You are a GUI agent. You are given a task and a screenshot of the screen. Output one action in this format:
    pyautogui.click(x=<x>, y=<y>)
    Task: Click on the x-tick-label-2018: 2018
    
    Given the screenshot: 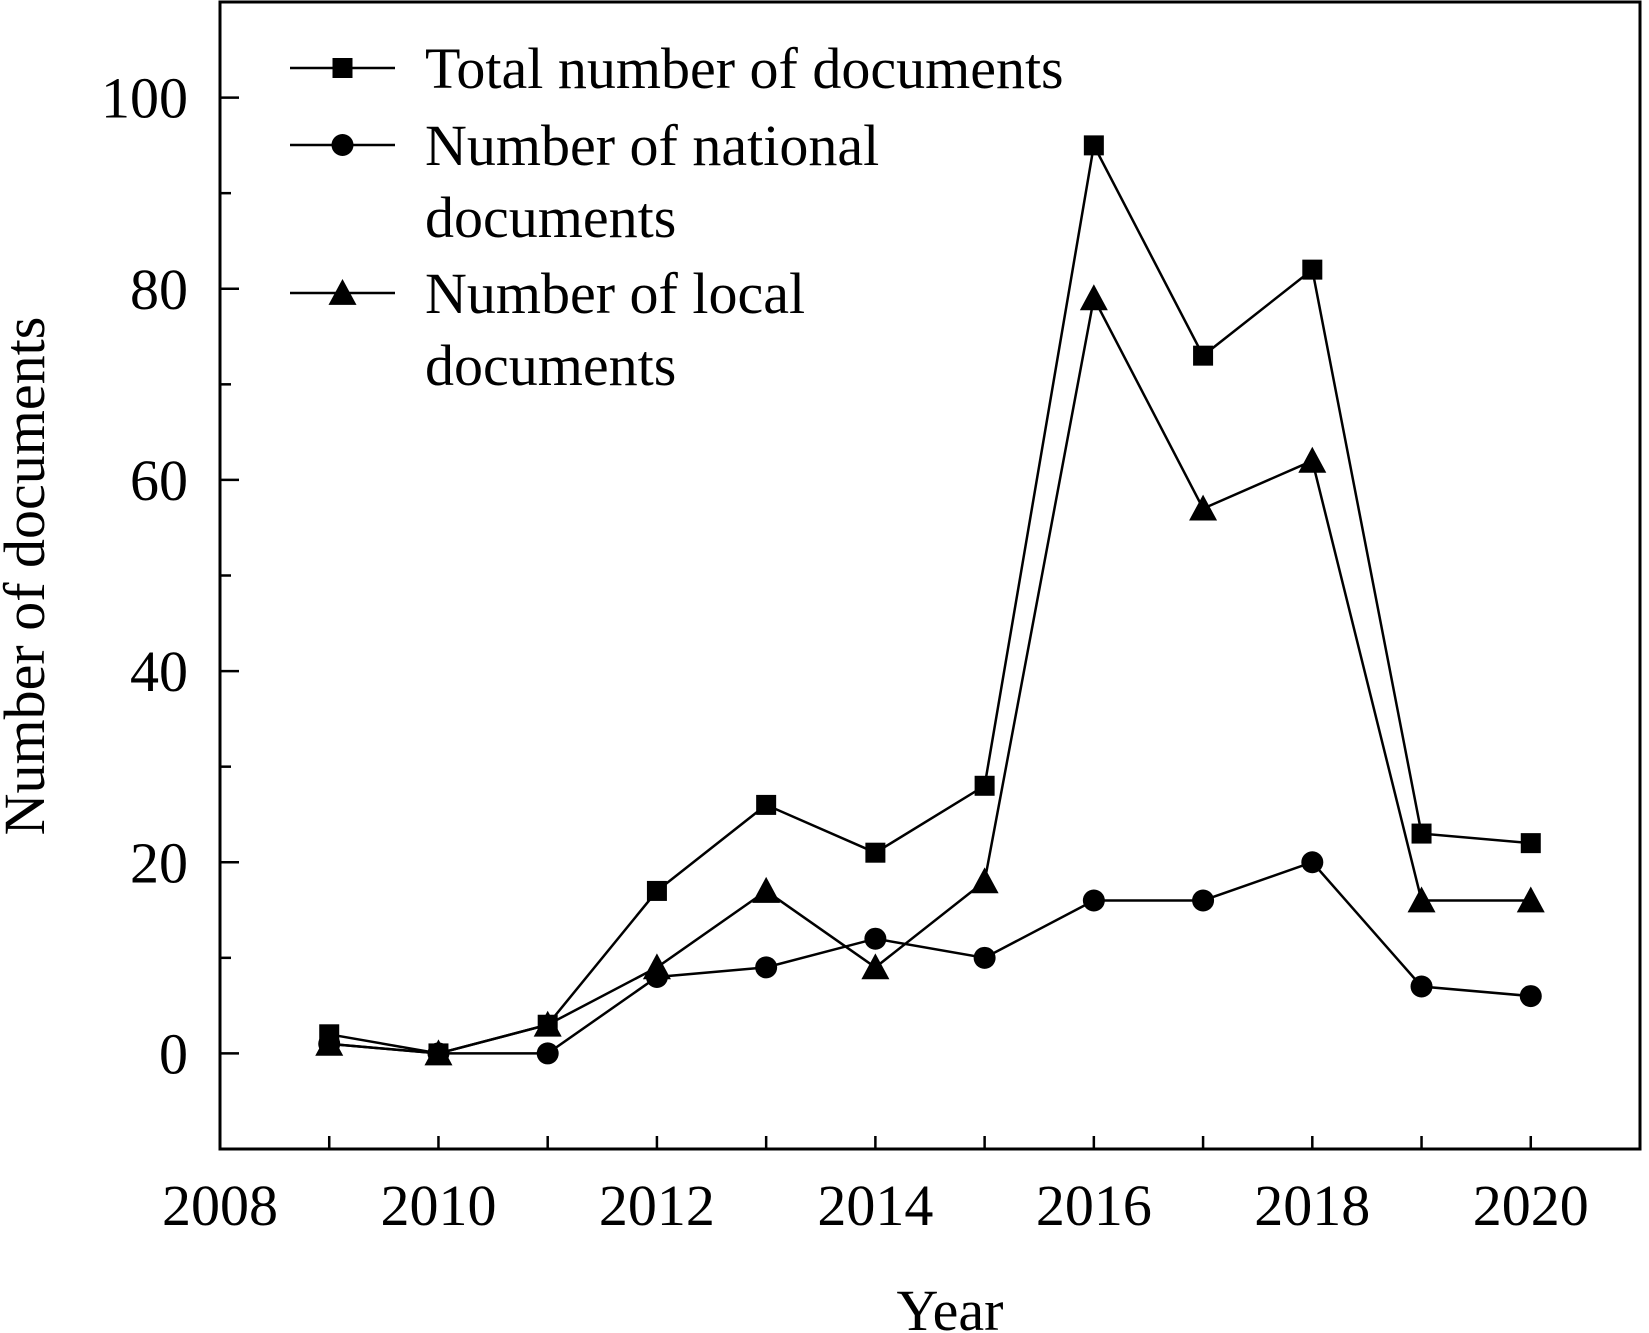 What is the action you would take?
    pyautogui.click(x=1312, y=1205)
    